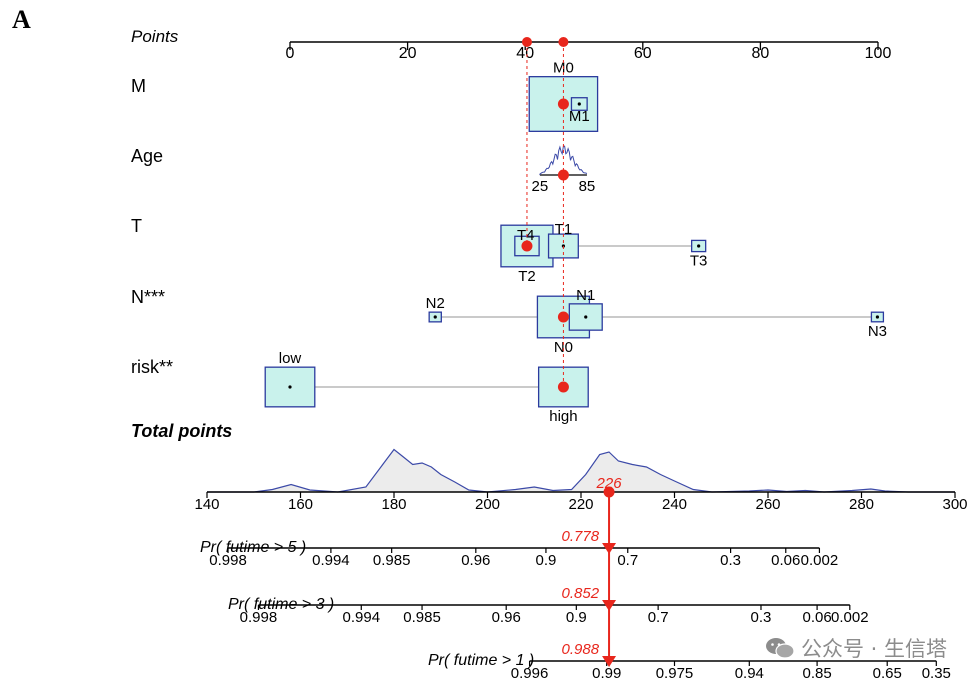  Describe the element at coordinates (954, 504) in the screenshot. I see `total-points-tick-label: 300` at that location.